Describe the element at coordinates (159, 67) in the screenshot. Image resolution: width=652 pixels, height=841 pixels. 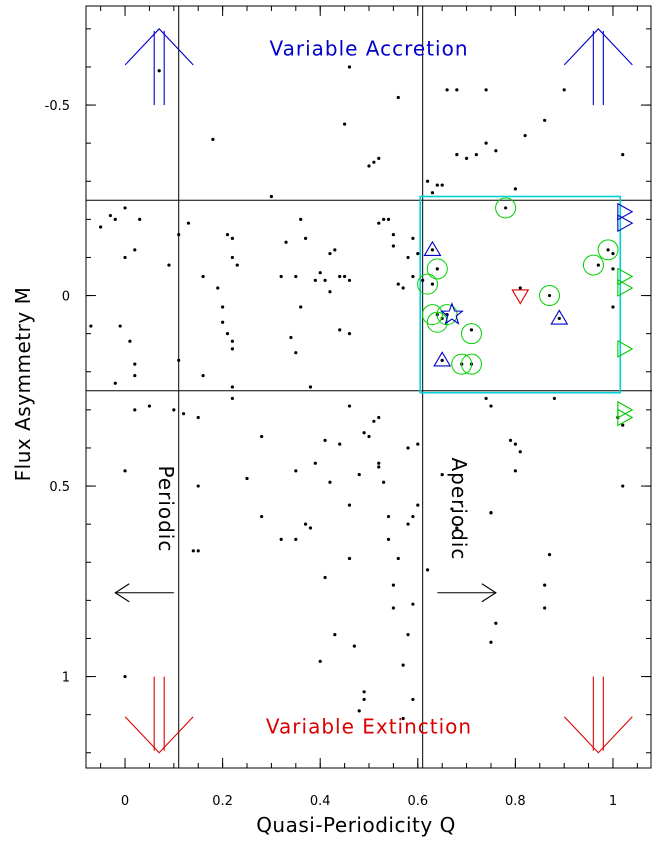
I see `accretion-arrow-left` at that location.